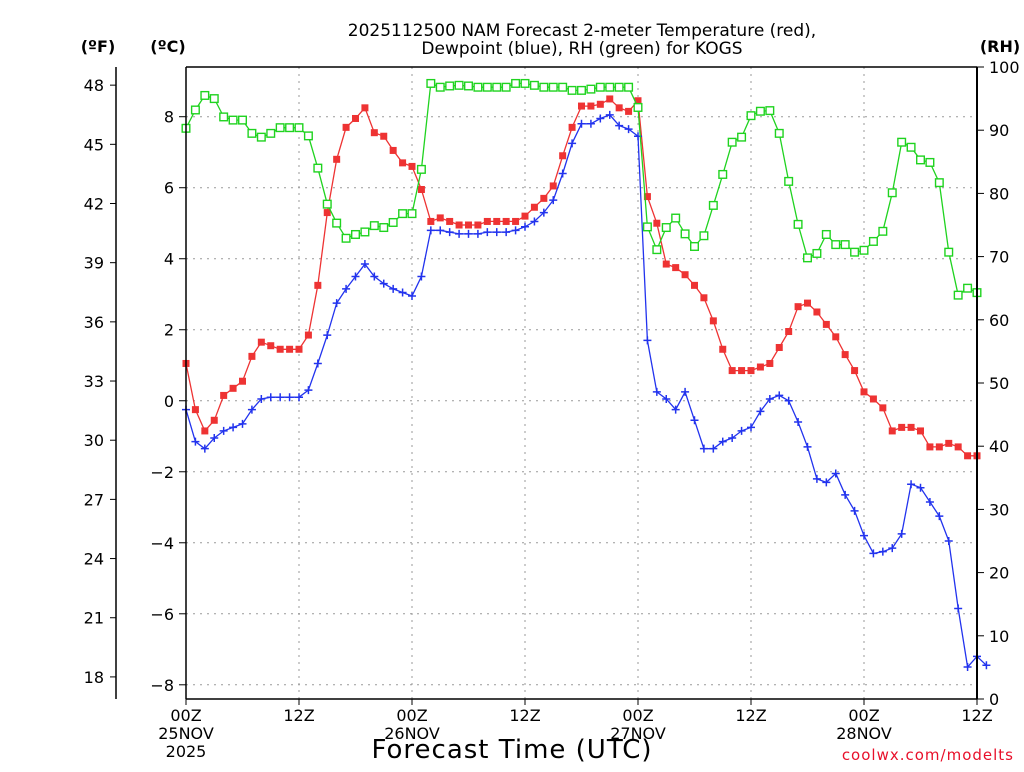  What do you see at coordinates (999, 446) in the screenshot?
I see `rh-tick-label: 40` at bounding box center [999, 446].